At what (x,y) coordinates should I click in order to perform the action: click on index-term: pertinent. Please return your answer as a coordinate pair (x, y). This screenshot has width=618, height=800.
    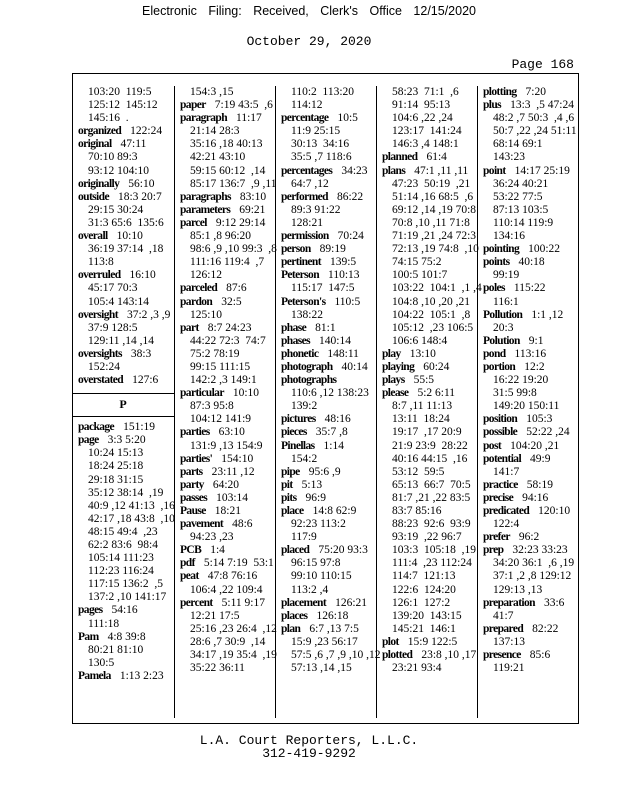
    Looking at the image, I should click on (301, 262).